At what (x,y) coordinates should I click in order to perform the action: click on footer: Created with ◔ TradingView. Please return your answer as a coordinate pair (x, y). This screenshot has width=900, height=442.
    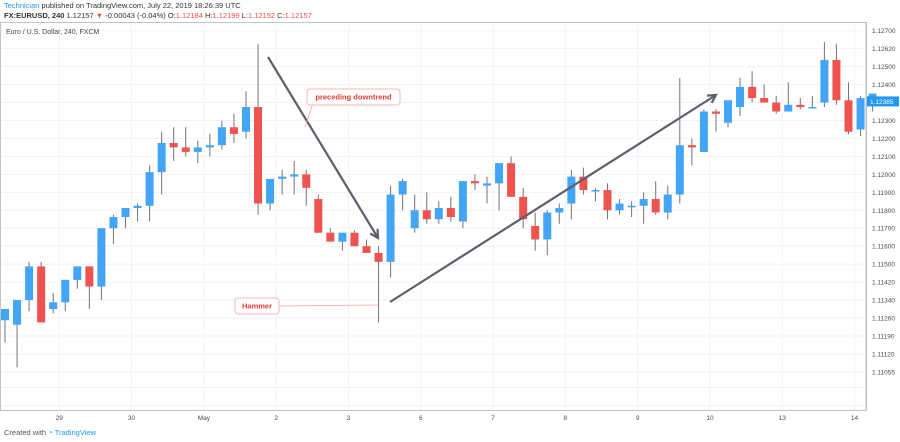
    Looking at the image, I should click on (50, 432).